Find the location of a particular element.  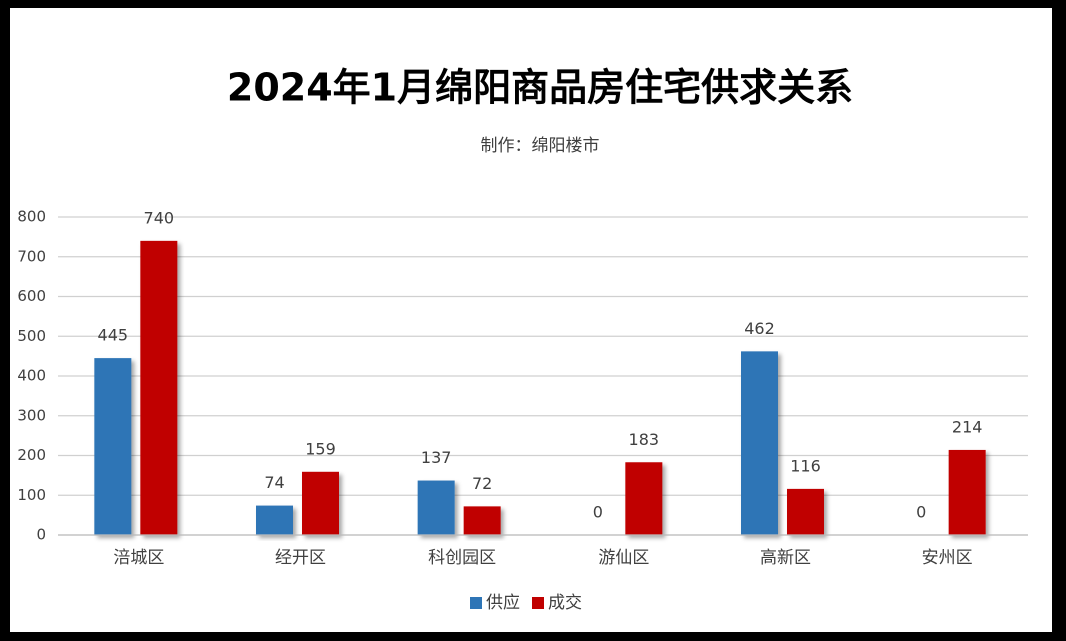

chart-subtitle: 制作：绵阳楼市 is located at coordinates (540, 146).